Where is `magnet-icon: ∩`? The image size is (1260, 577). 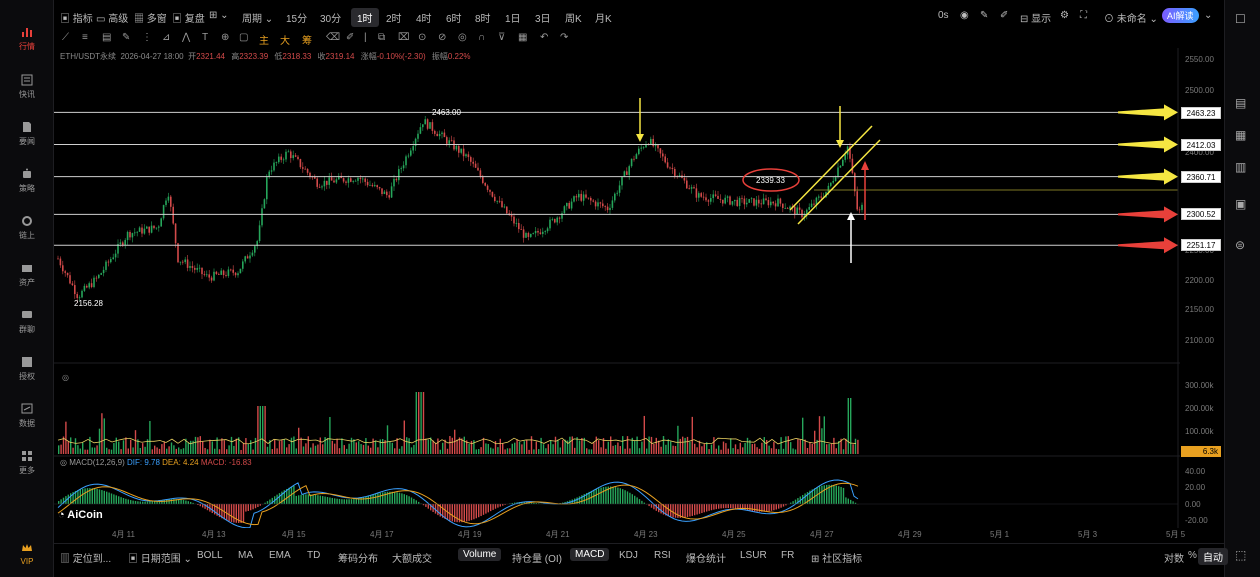
magnet-icon: ∩ is located at coordinates (482, 37).